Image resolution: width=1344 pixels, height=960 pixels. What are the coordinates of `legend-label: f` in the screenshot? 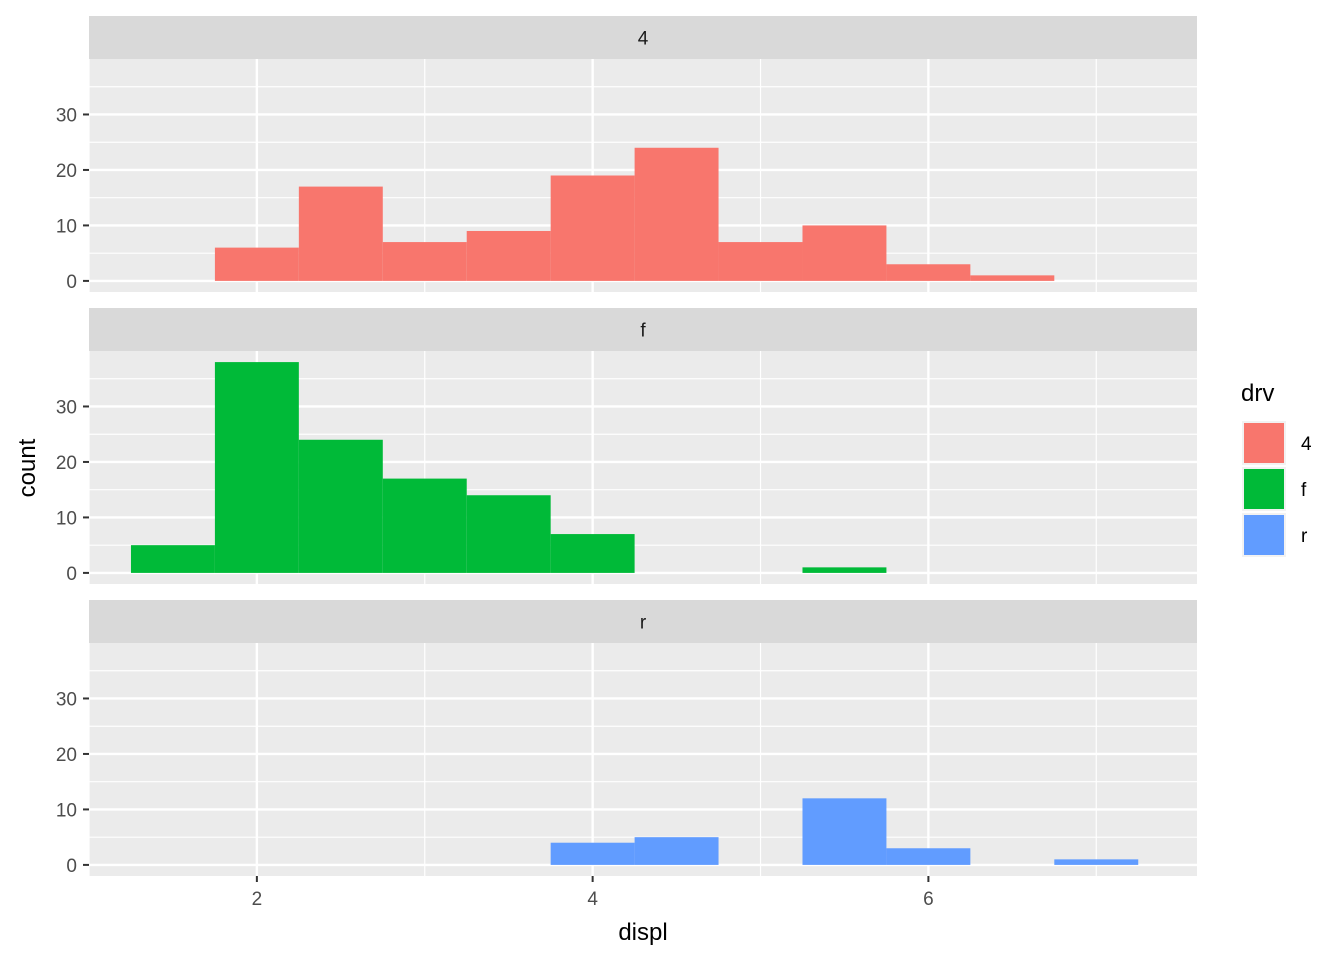 It's located at (1304, 490).